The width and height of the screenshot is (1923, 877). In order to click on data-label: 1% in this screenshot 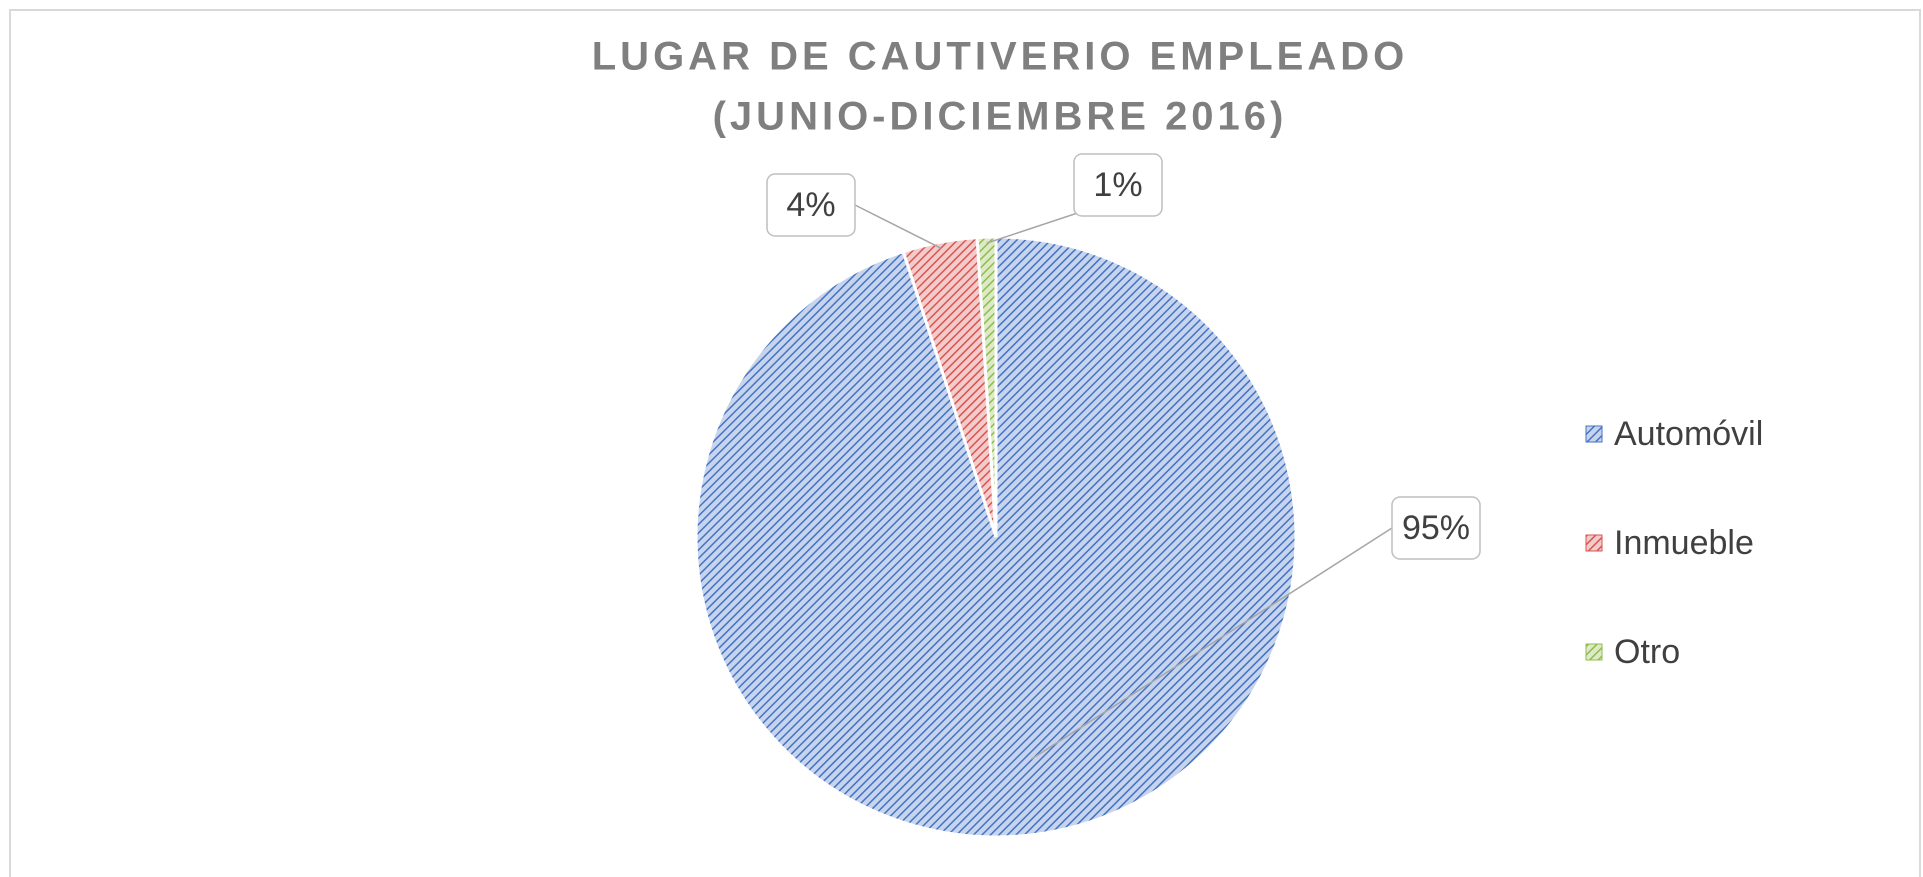, I will do `click(1117, 185)`.